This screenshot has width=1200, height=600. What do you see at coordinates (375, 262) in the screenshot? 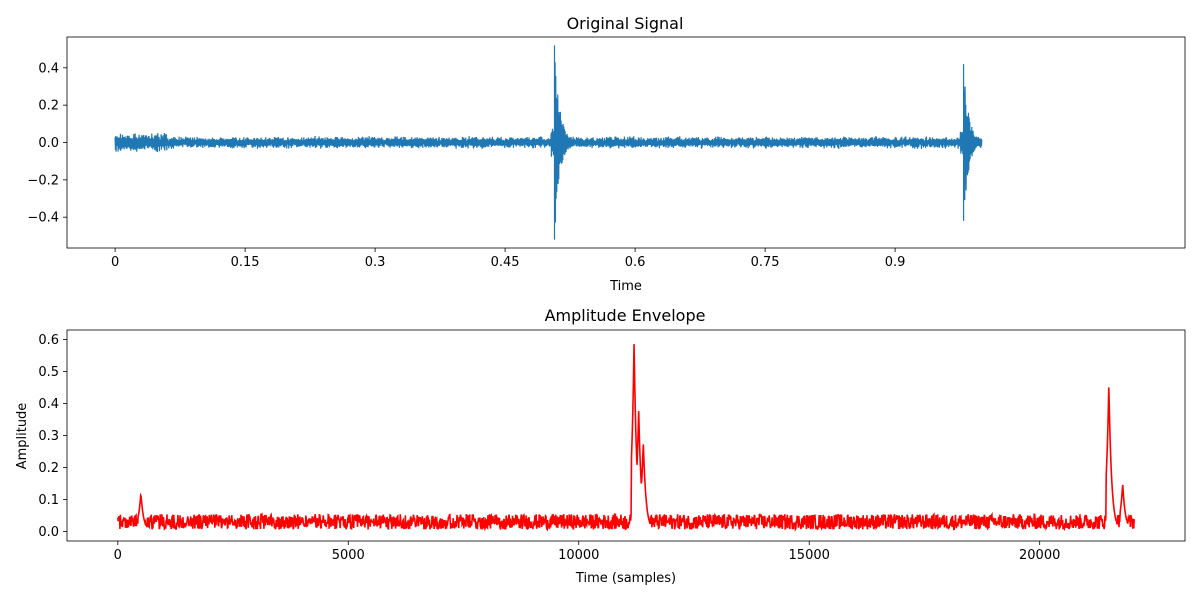
I see `x-tick-label: 0.3` at bounding box center [375, 262].